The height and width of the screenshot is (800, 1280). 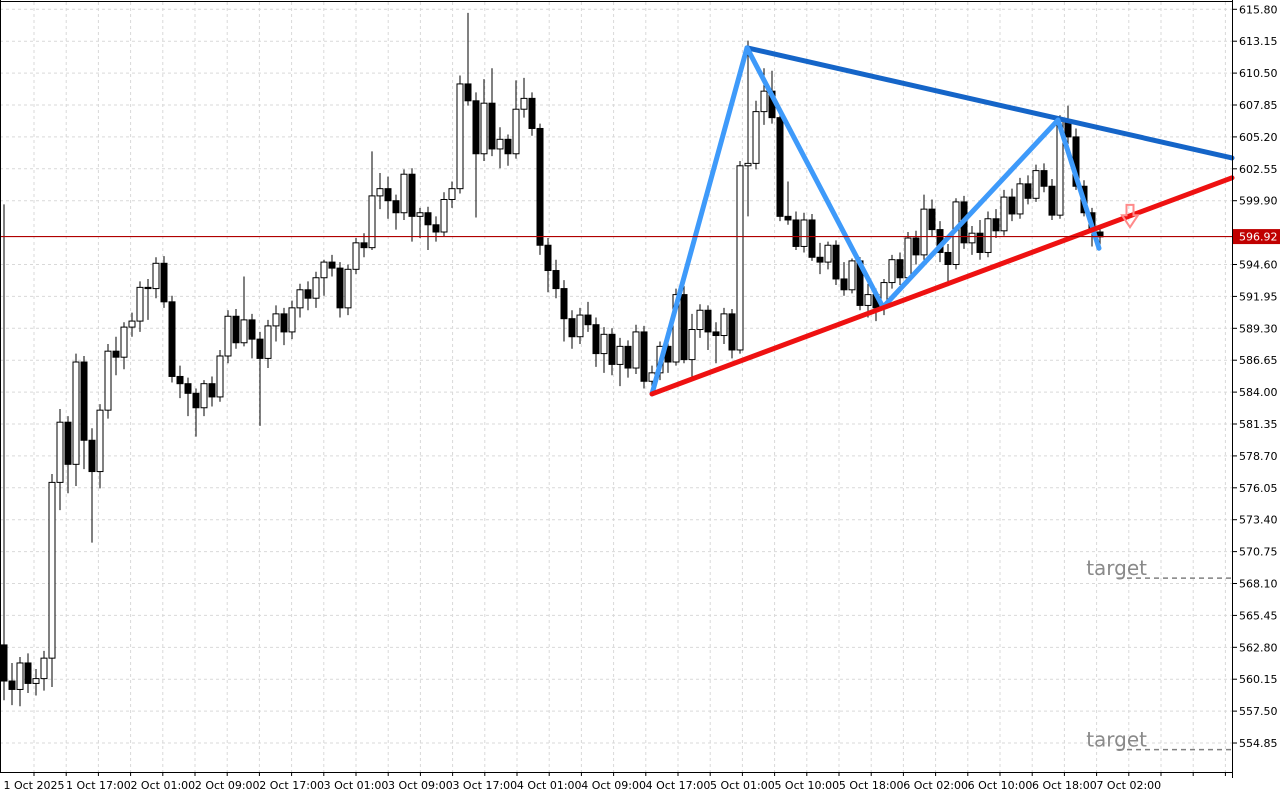 What do you see at coordinates (1258, 552) in the screenshot?
I see `price-axis-label: 570.75` at bounding box center [1258, 552].